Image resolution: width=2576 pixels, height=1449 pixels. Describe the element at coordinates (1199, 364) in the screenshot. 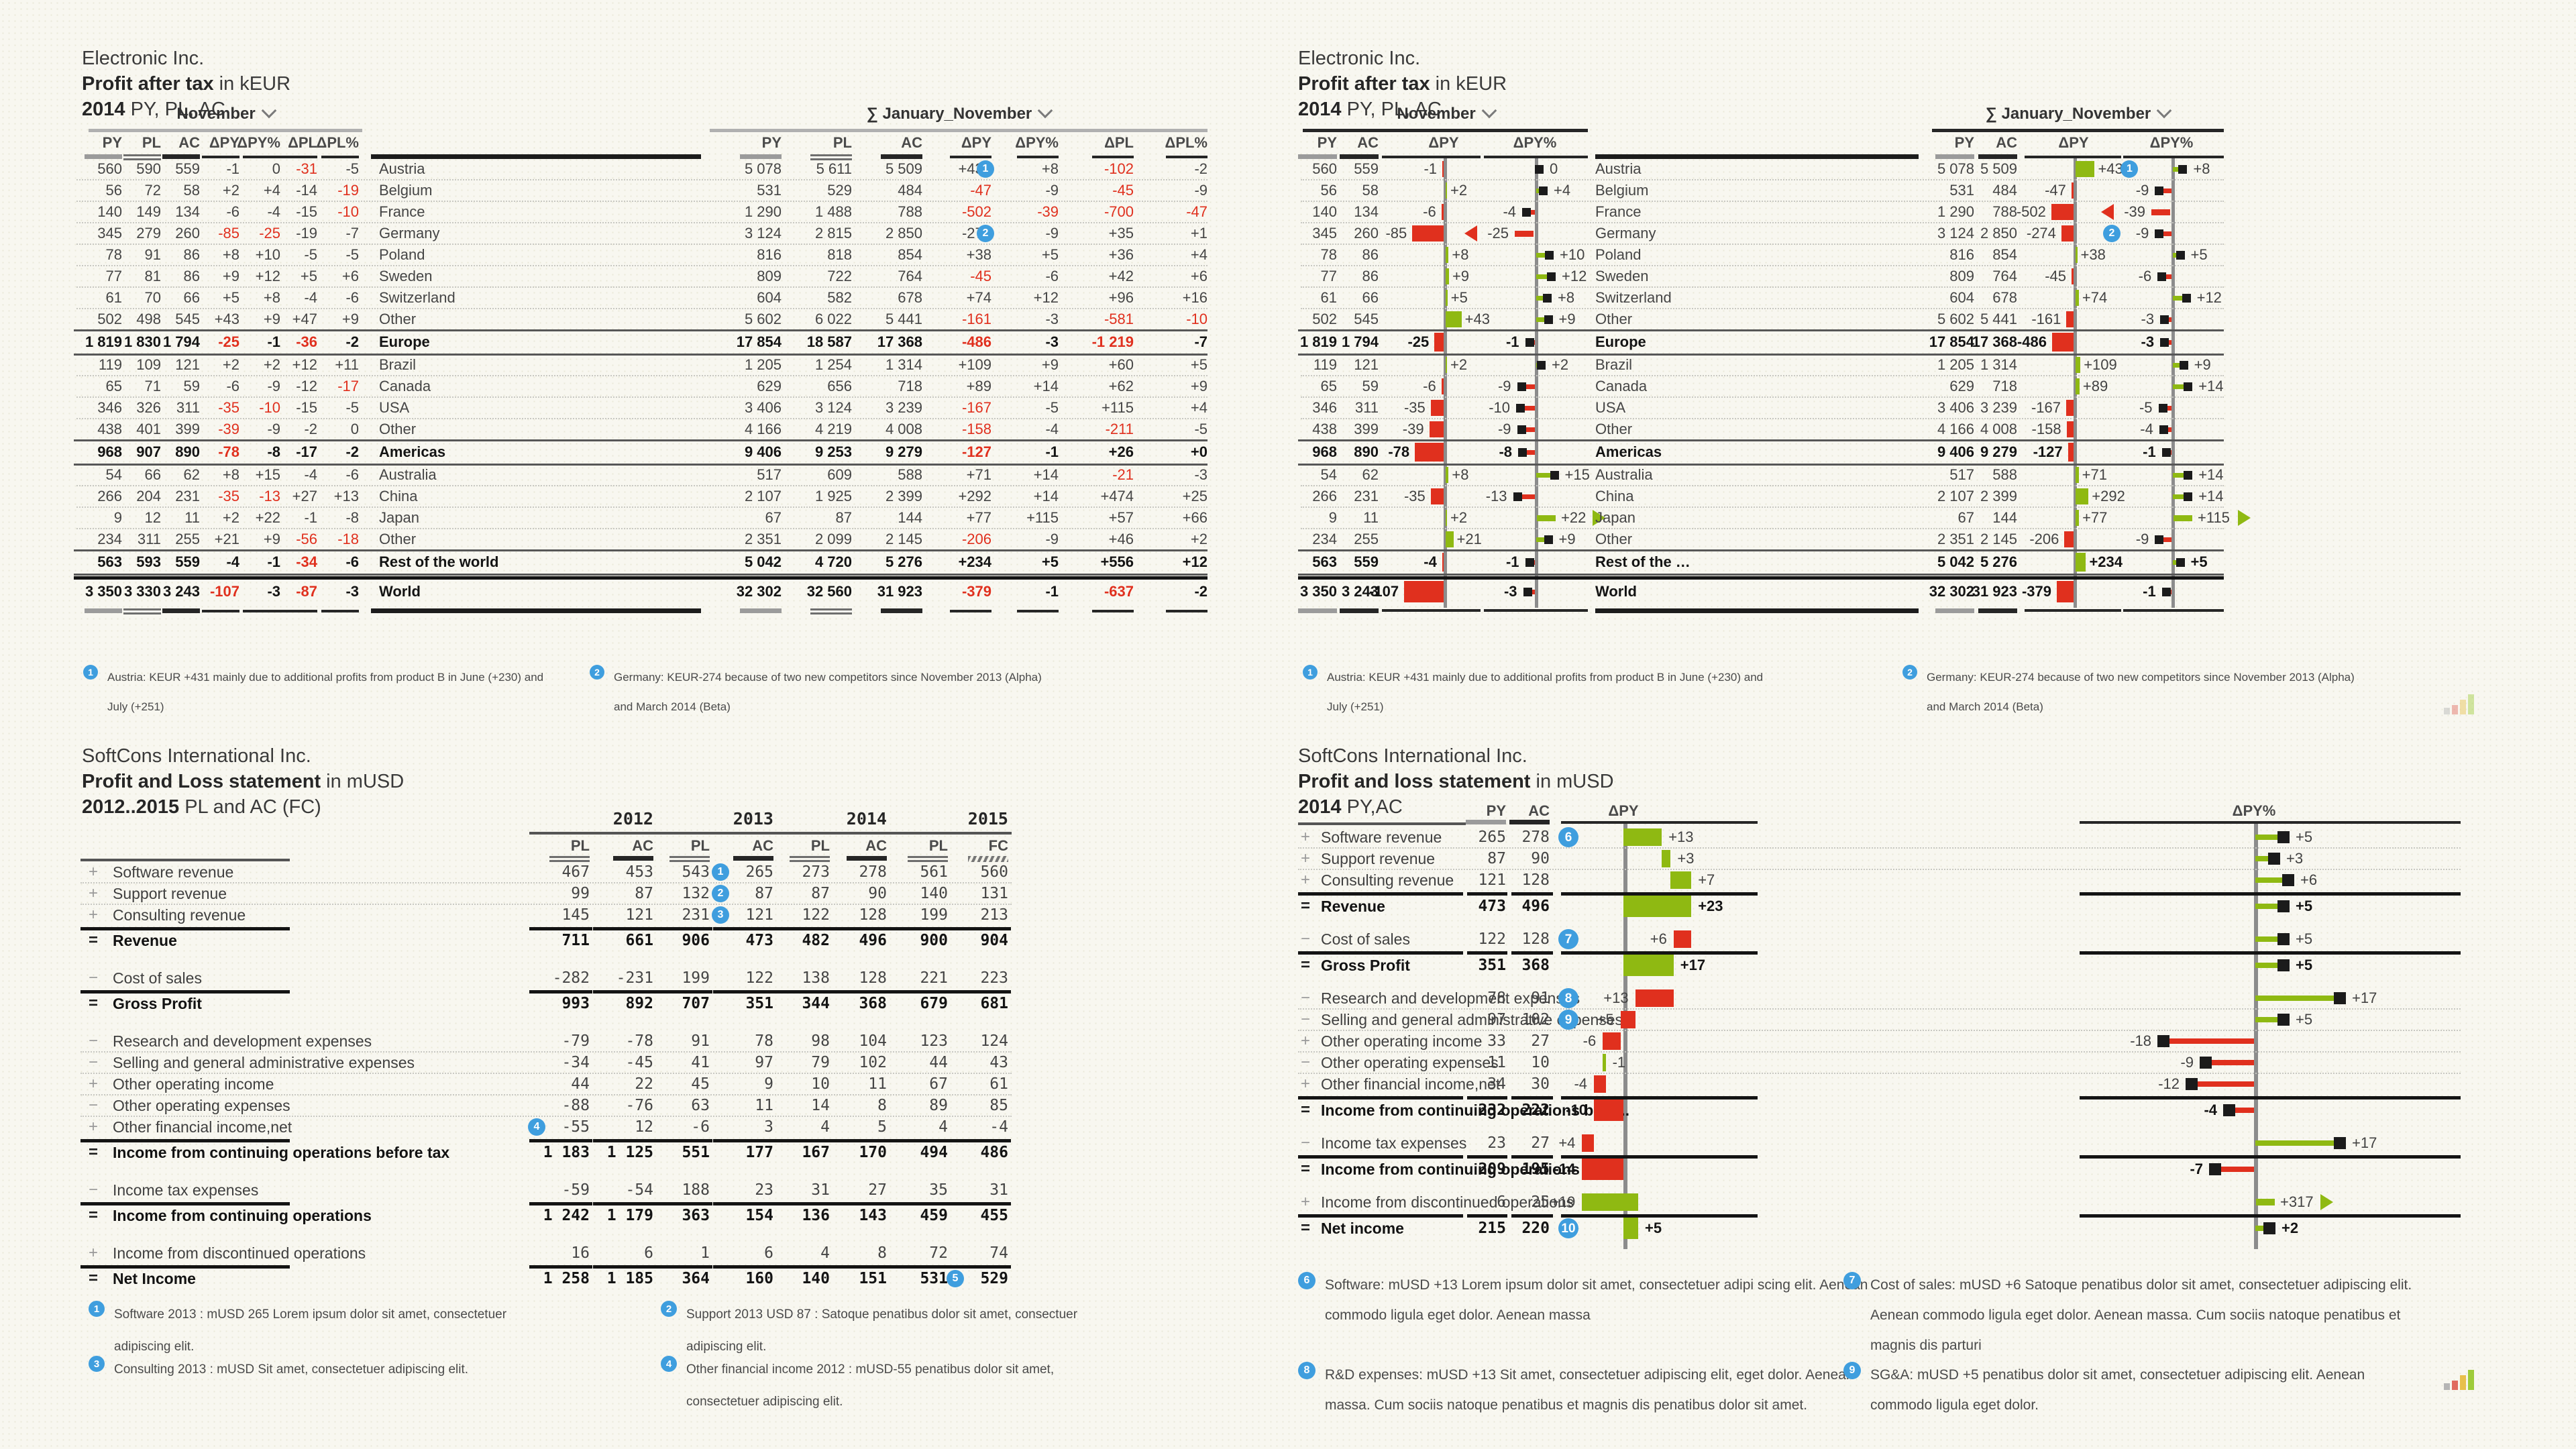

I see `cell-dpl-pct: +5` at that location.